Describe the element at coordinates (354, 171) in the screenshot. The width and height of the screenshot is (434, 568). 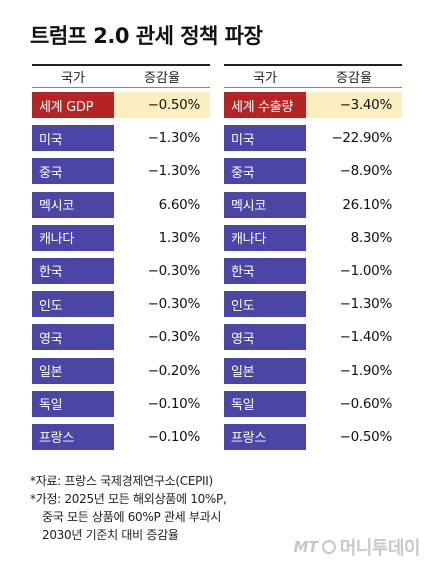
I see `change-value-cell: −8.90%` at that location.